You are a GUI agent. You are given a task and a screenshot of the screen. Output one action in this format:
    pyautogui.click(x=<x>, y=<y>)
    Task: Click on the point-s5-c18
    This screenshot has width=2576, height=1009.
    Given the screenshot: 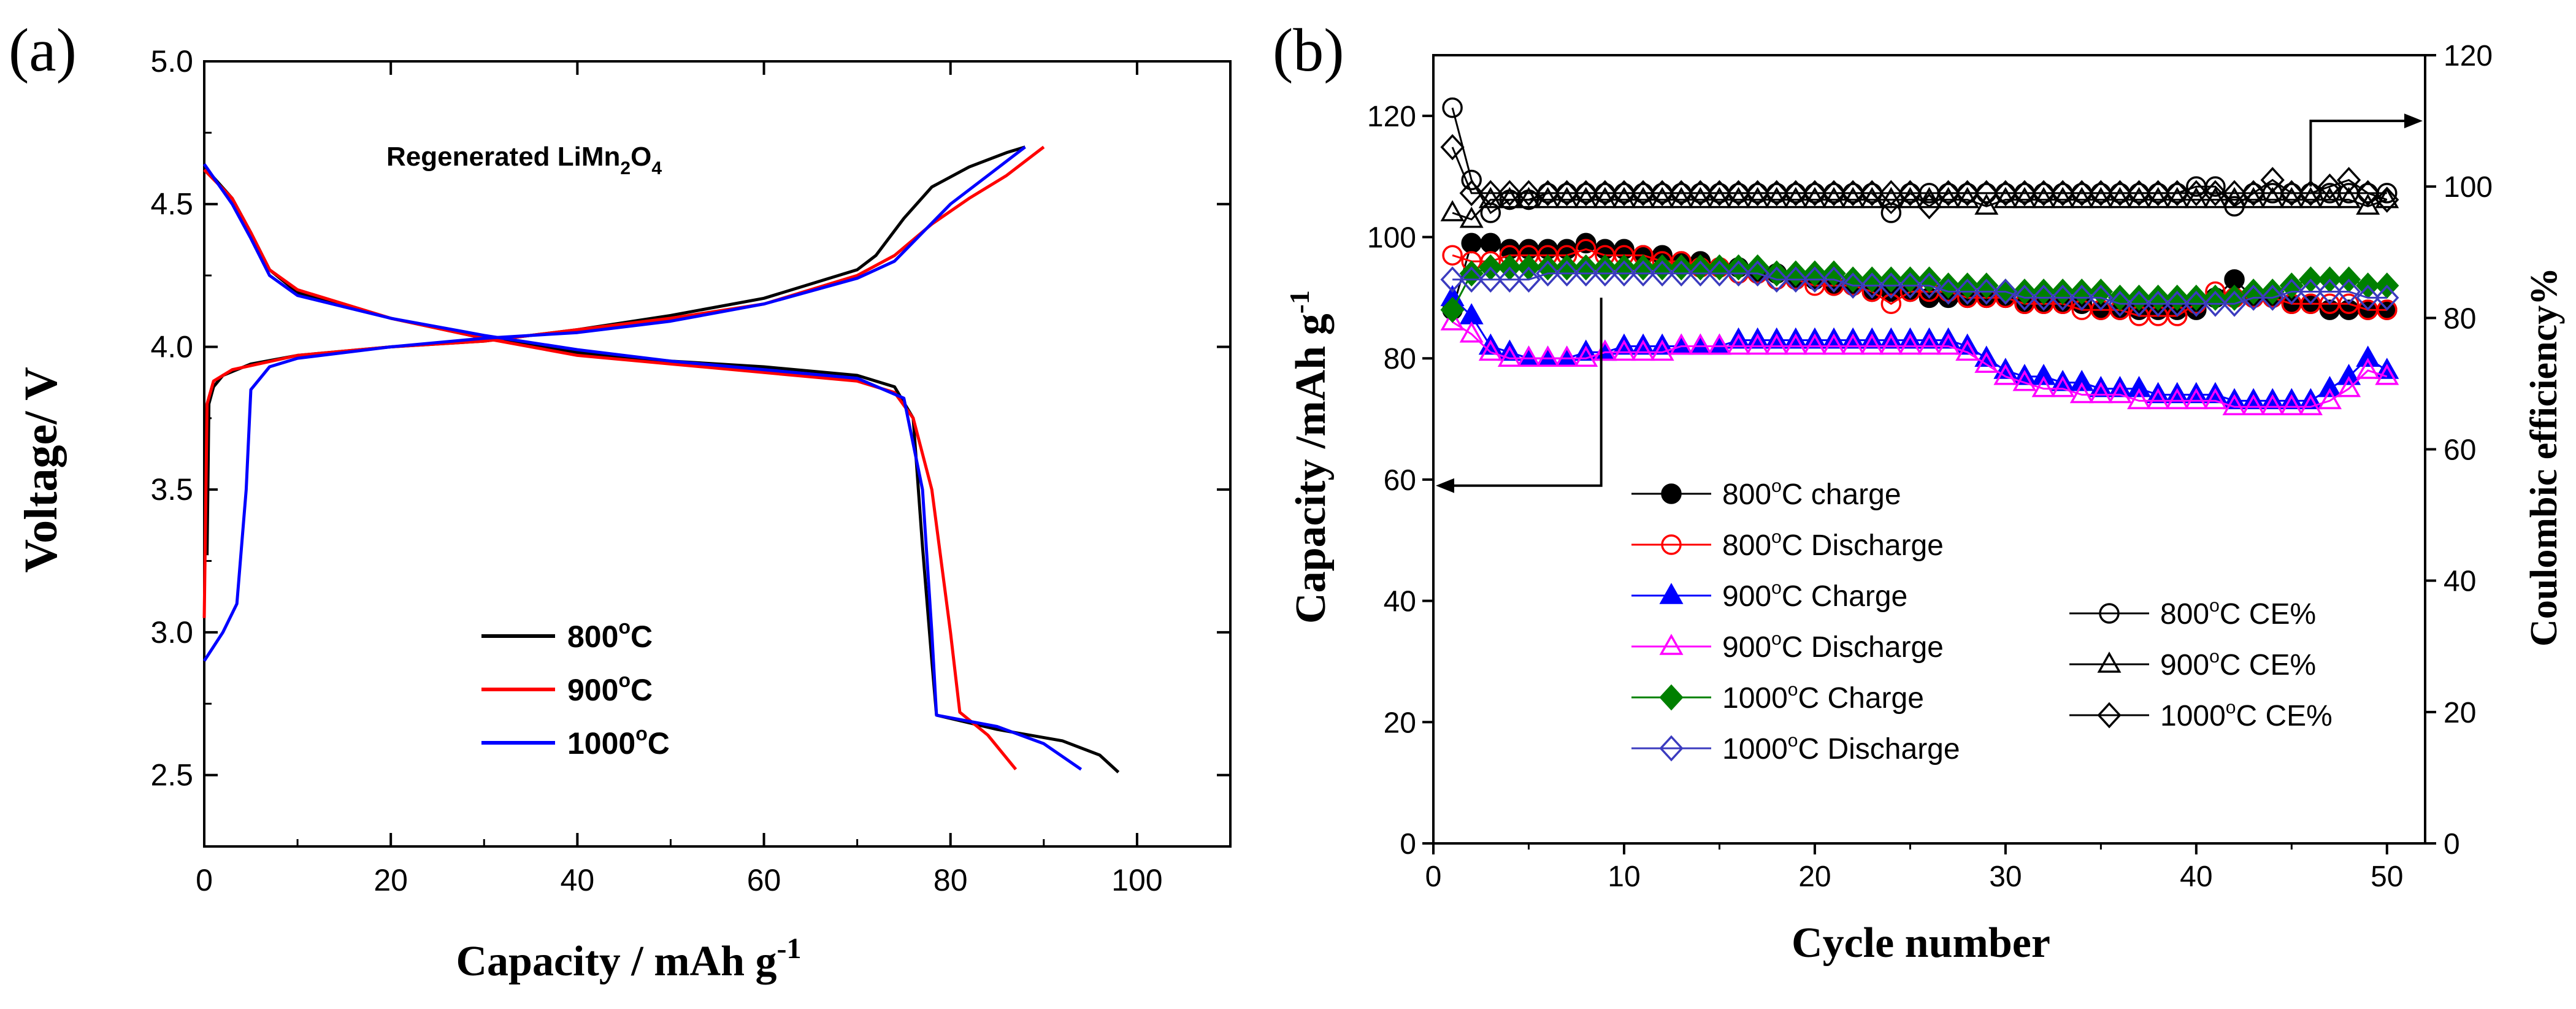 What is the action you would take?
    pyautogui.click(x=1777, y=279)
    